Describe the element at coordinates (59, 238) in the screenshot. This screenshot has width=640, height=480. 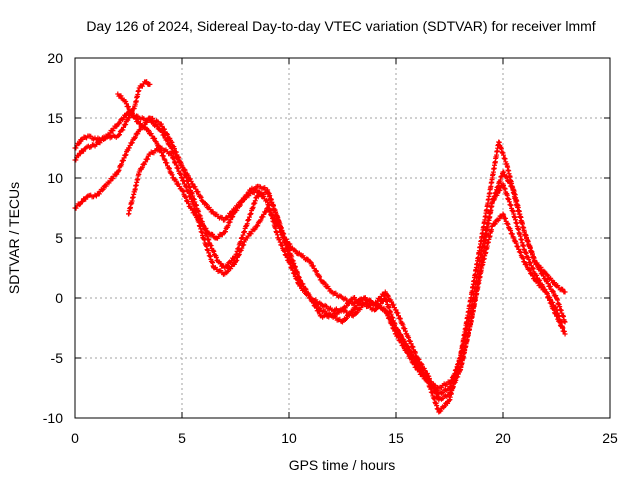
I see `y-tick-label: 5` at that location.